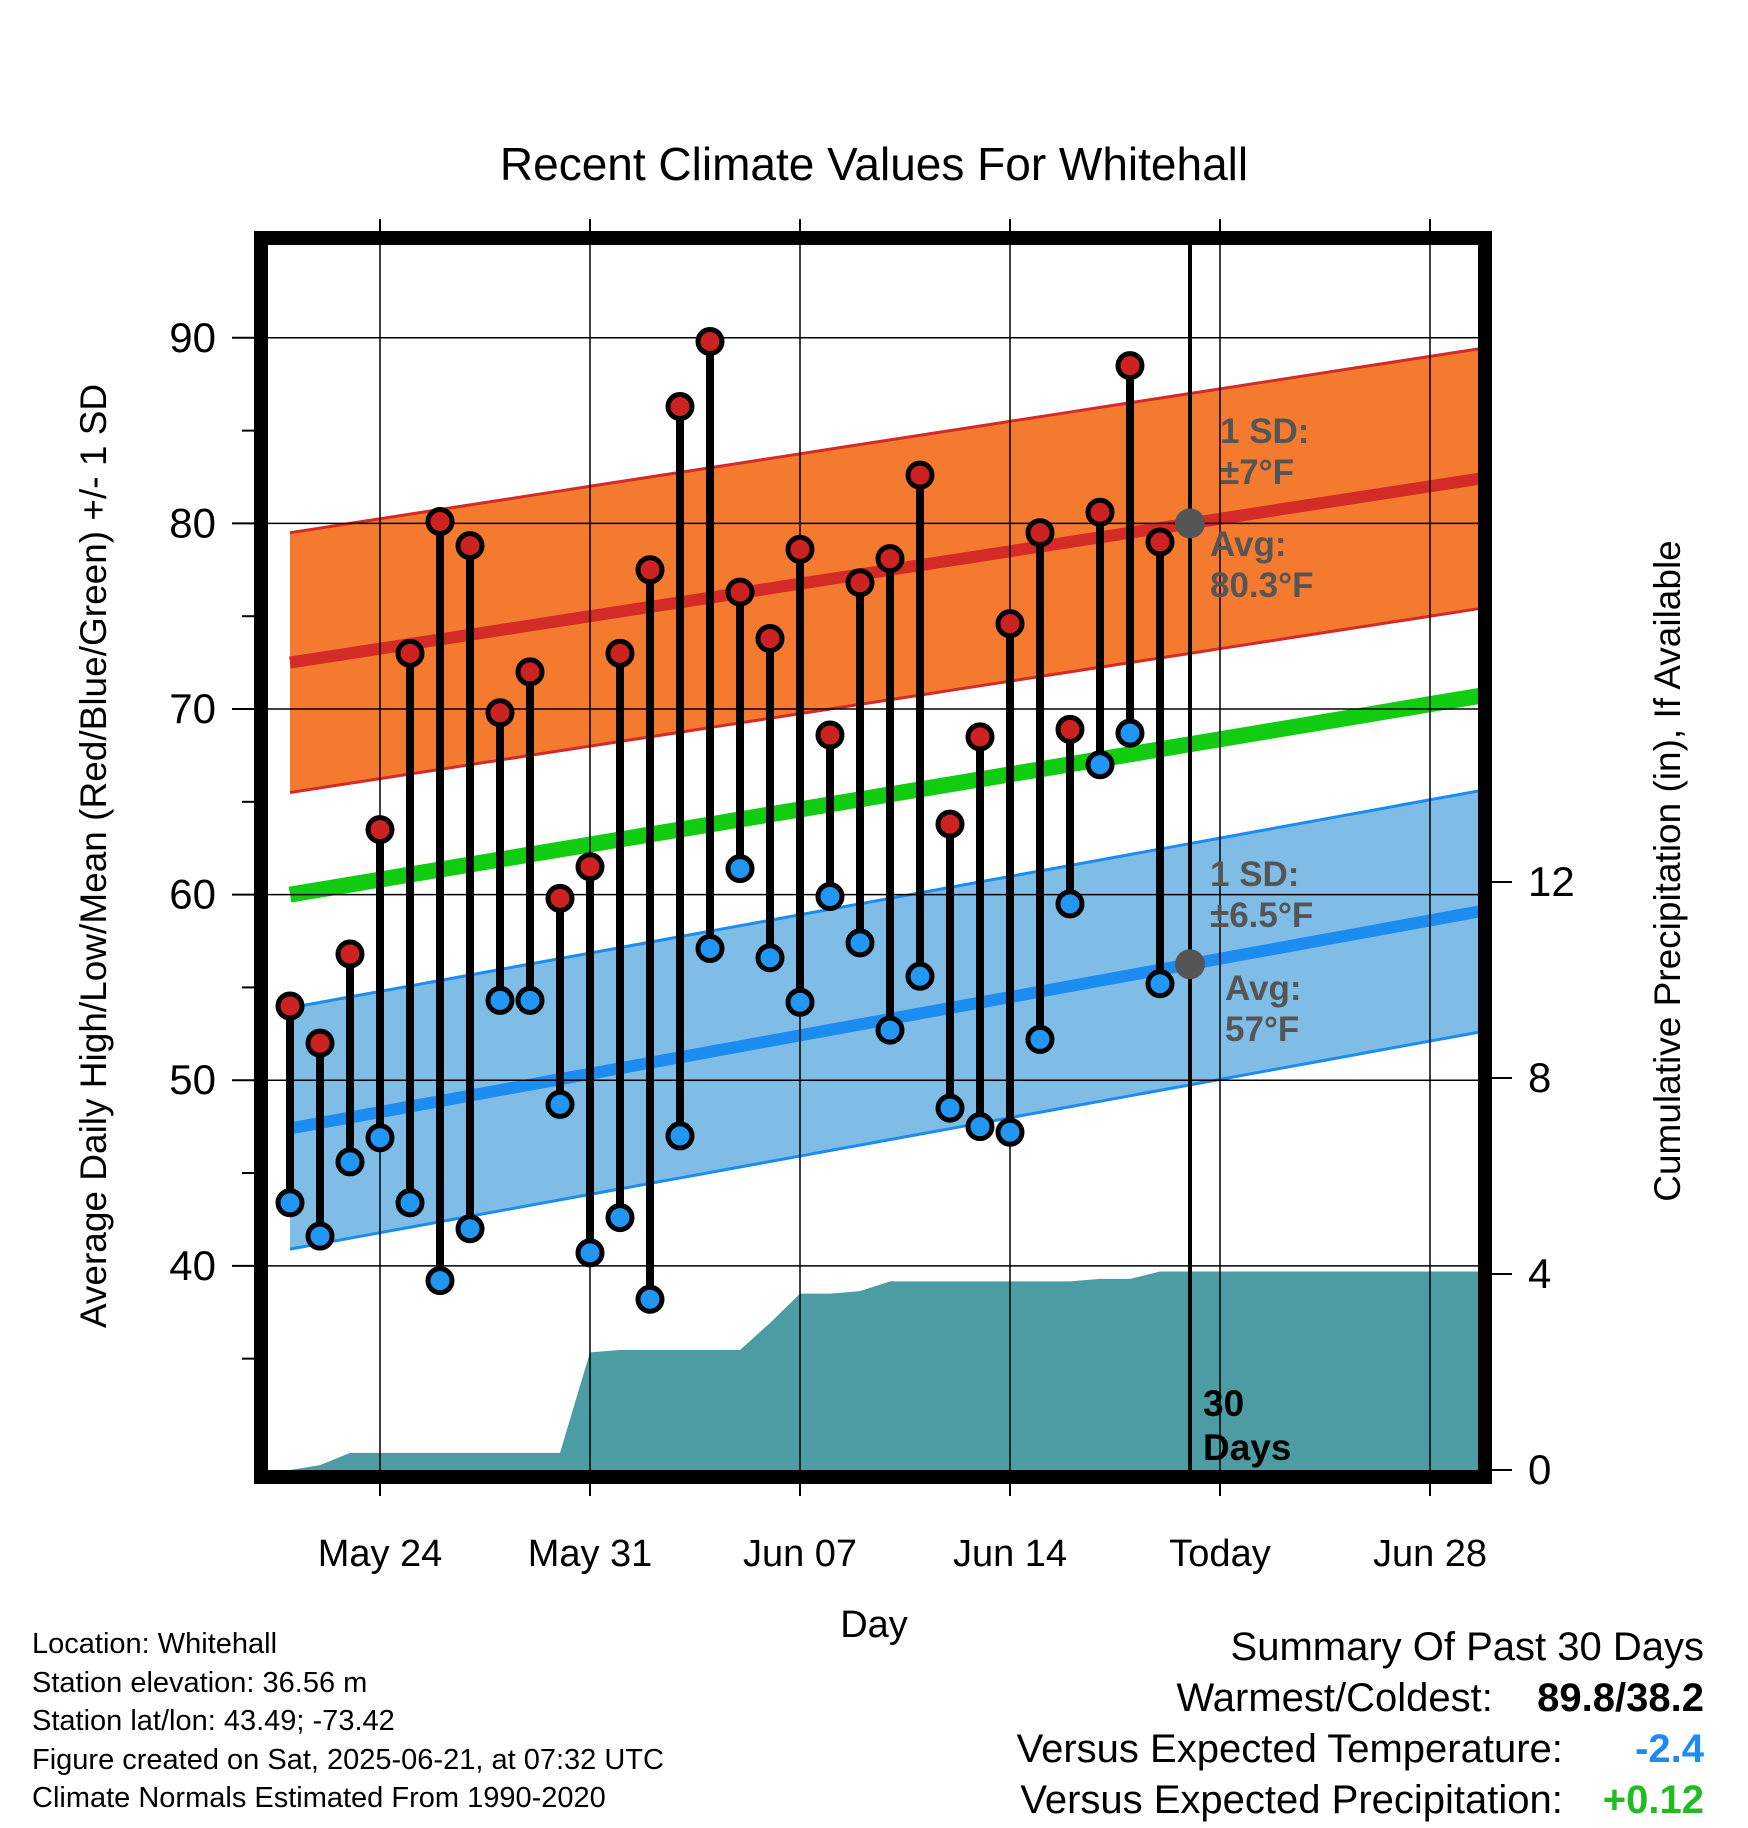  Describe the element at coordinates (1261, 915) in the screenshot. I see `low-sd-value: ±6.5°F` at that location.